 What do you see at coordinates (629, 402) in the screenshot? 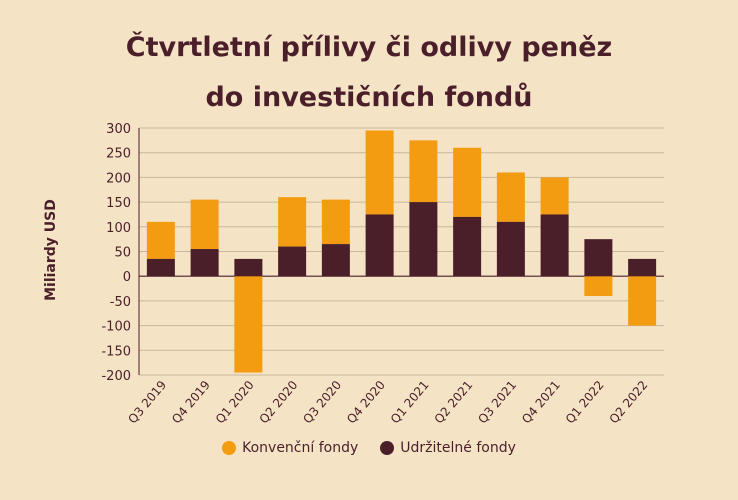
I see `x-tick-label: Q2 2022` at bounding box center [629, 402].